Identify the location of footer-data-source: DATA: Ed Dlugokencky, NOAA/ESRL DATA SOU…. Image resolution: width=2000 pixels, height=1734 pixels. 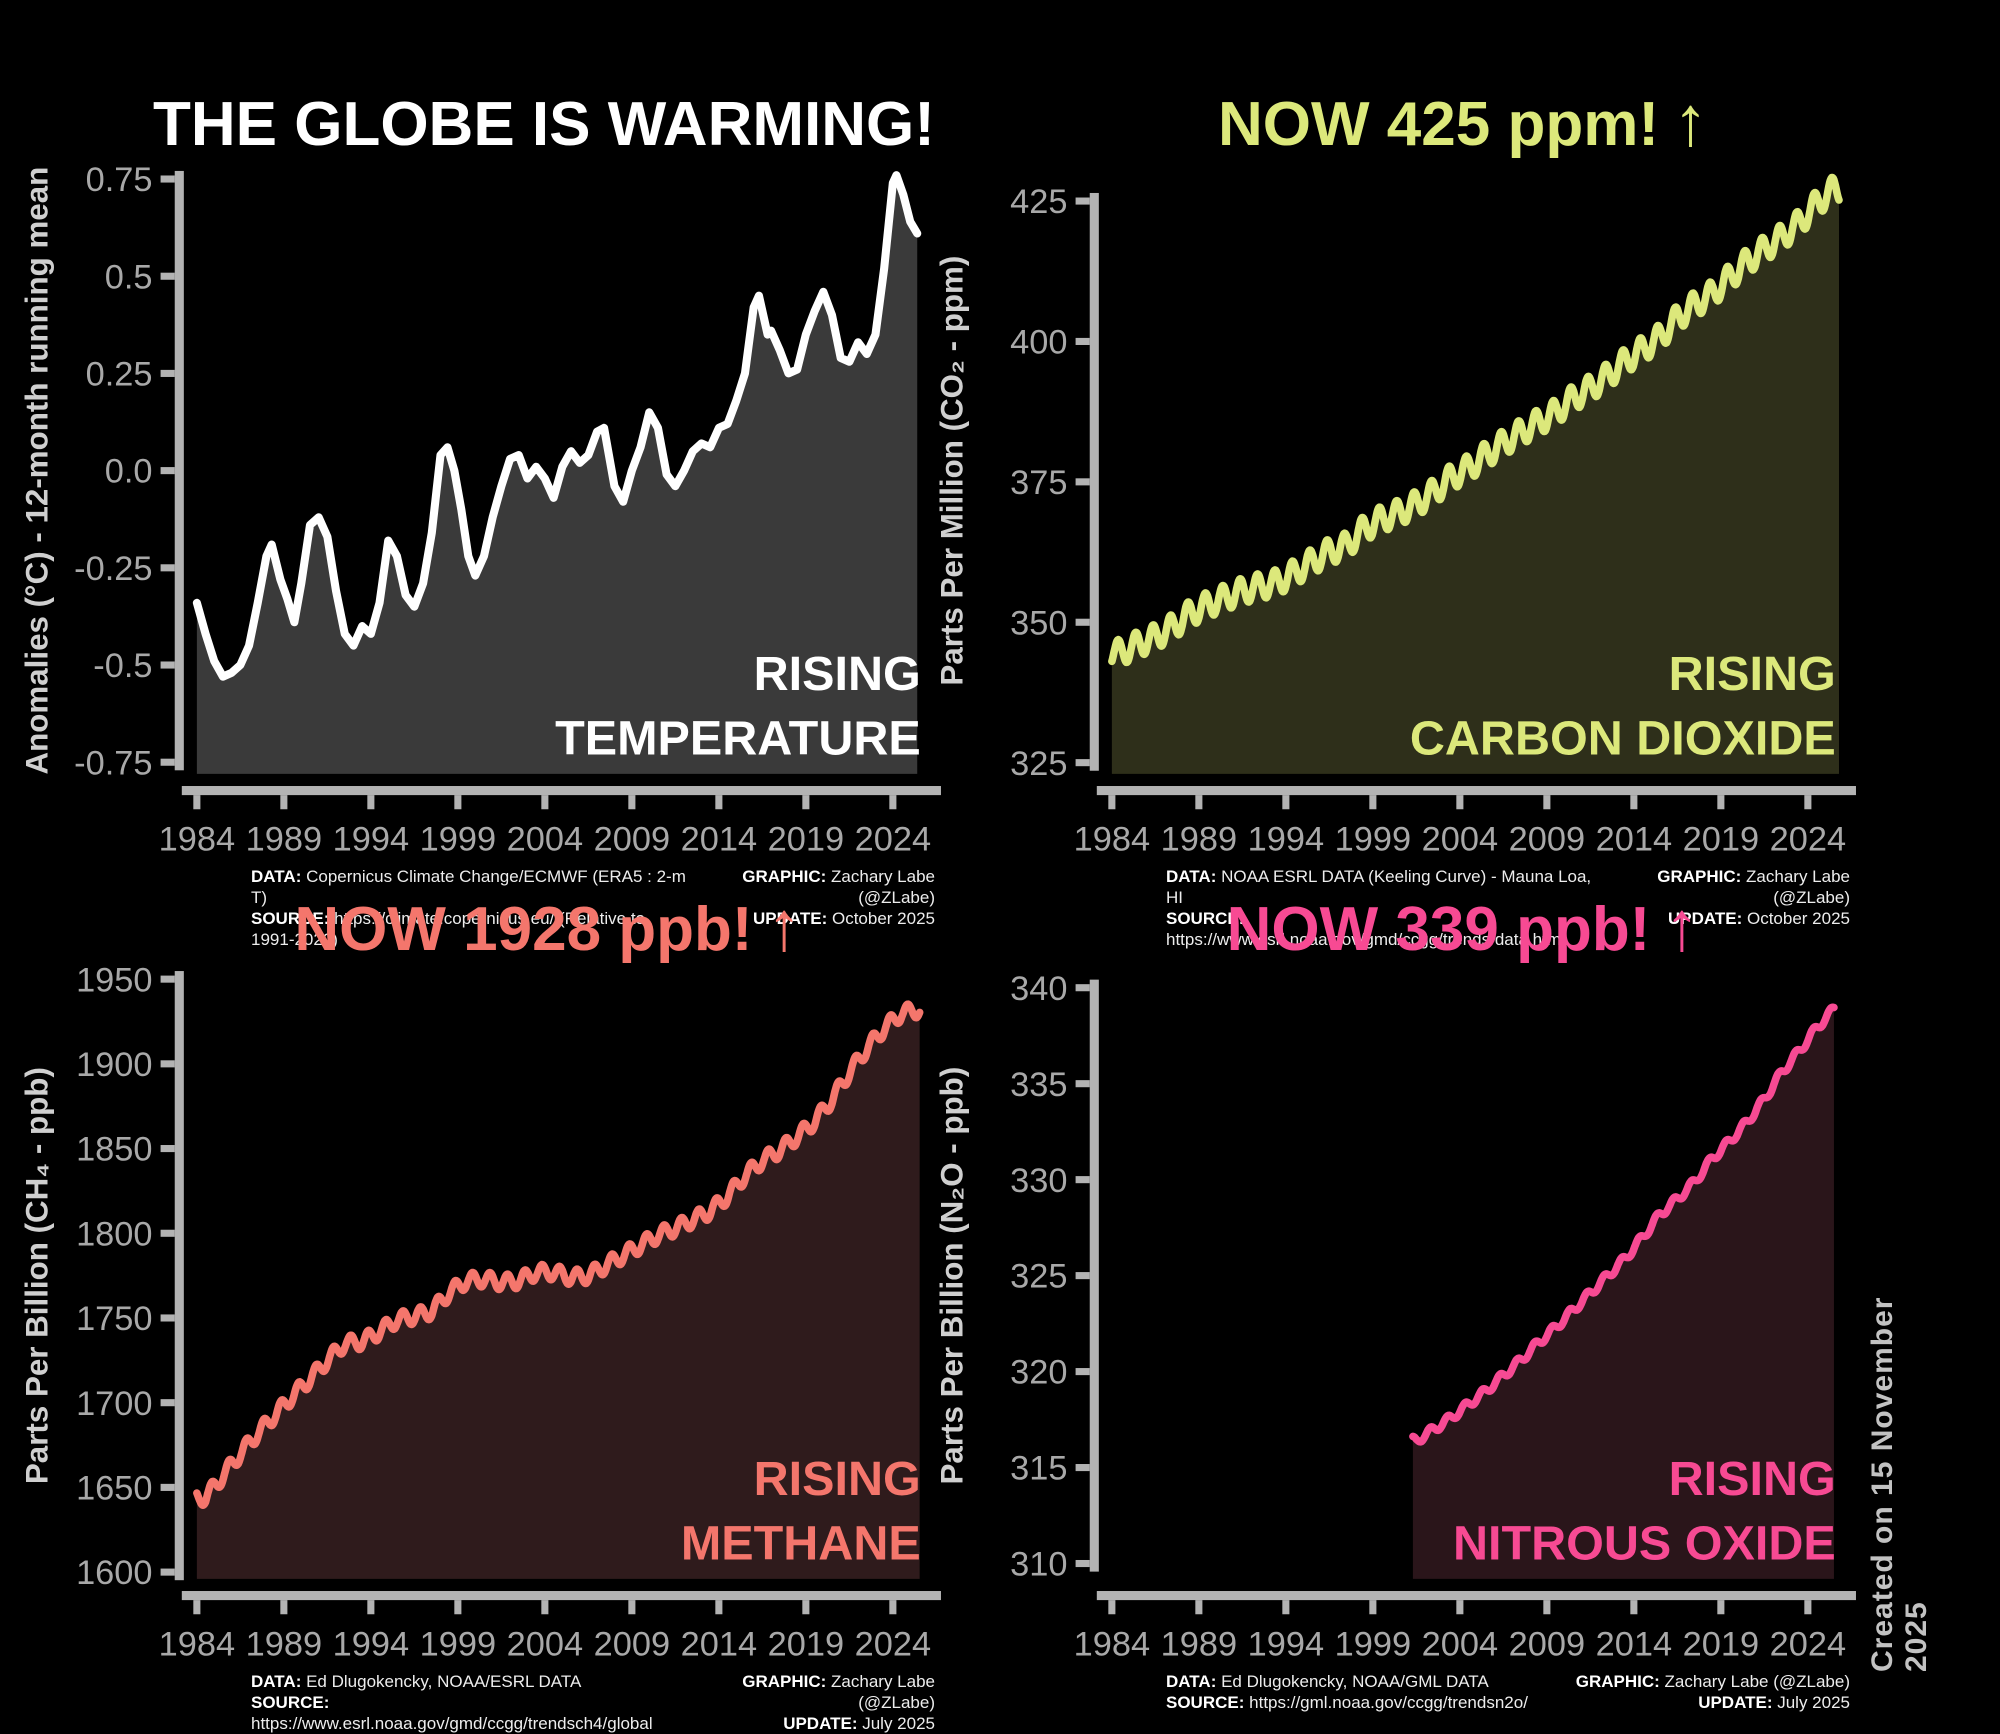
(469, 1702).